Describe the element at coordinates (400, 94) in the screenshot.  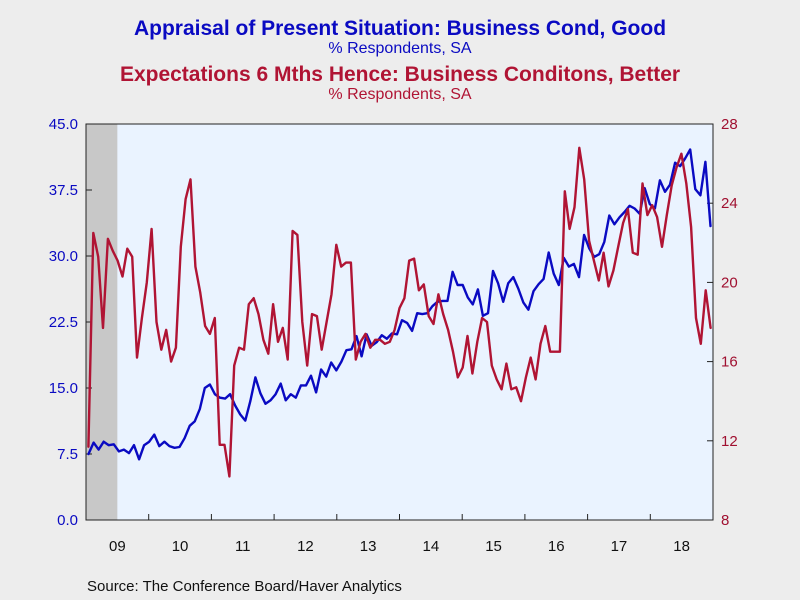
I see `chart-subtitle-series2: % Respondents, SA` at that location.